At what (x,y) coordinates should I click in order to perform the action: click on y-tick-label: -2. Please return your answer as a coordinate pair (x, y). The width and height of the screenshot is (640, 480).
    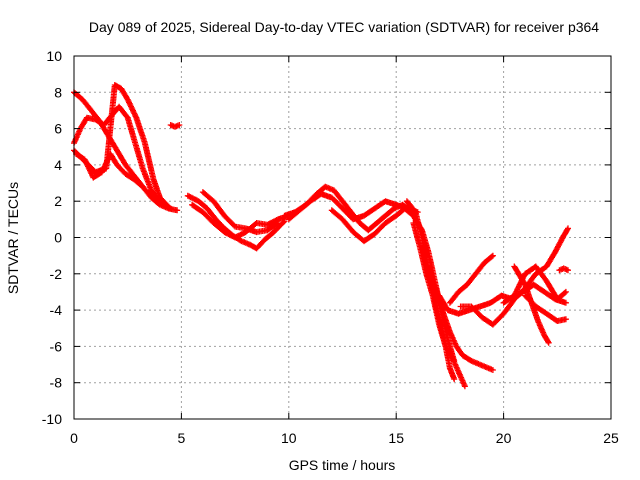
    Looking at the image, I should click on (56, 274).